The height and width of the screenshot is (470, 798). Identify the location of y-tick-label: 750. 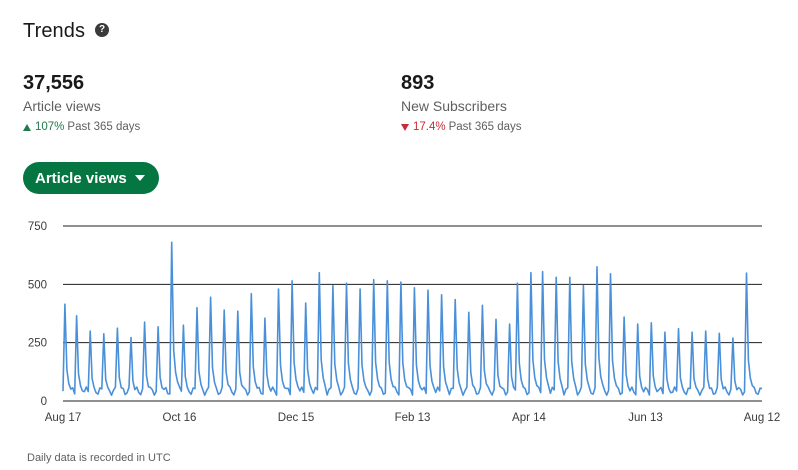
(37, 227).